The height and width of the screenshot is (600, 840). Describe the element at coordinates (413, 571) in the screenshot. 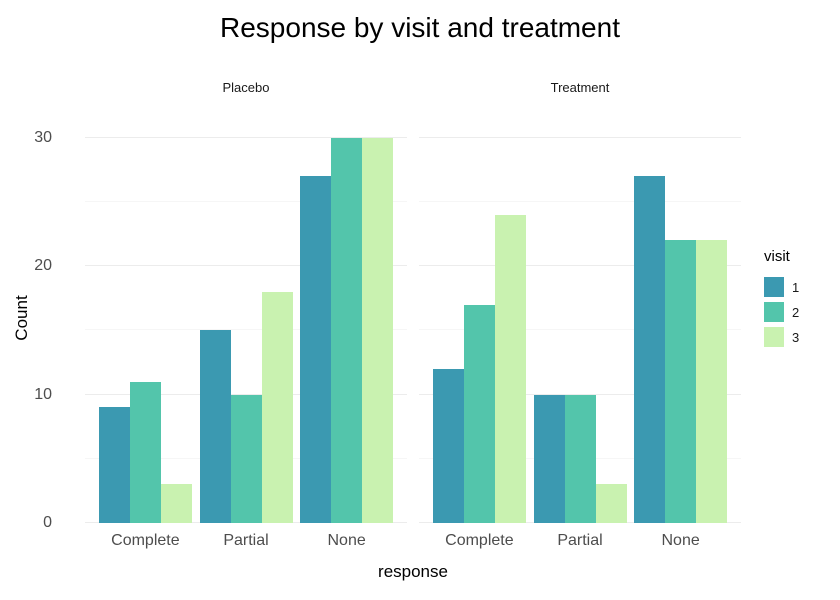

I see `x-axis-title: response` at that location.